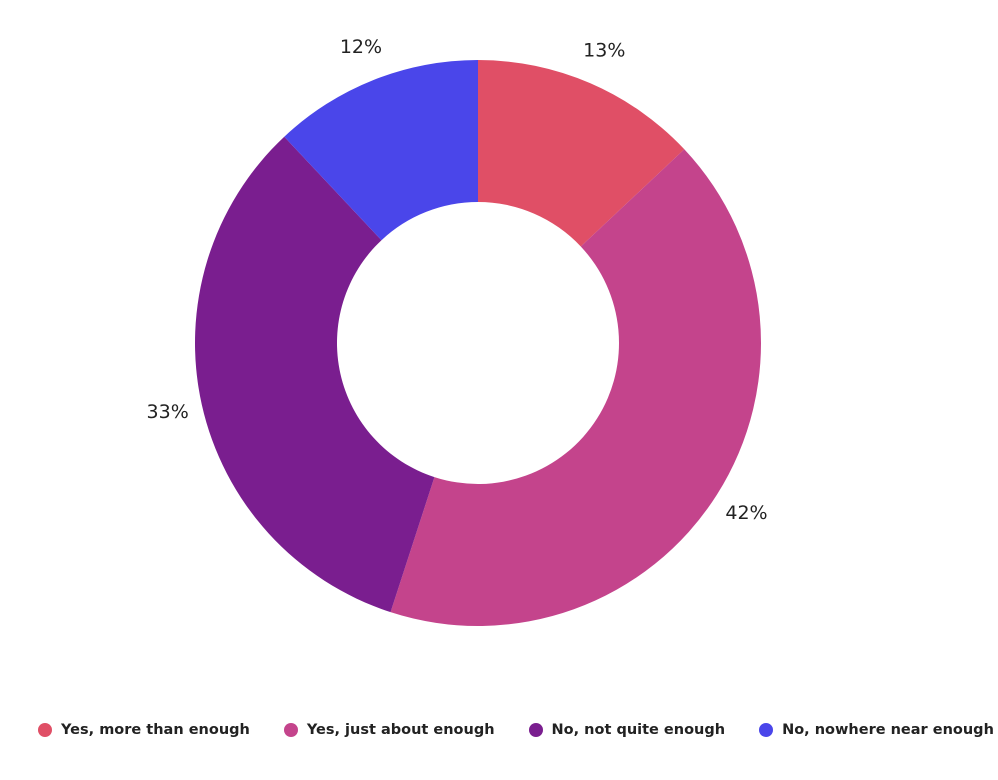 The image size is (998, 780). What do you see at coordinates (381, 150) in the screenshot?
I see `slice-no-nowhere-near-enough` at bounding box center [381, 150].